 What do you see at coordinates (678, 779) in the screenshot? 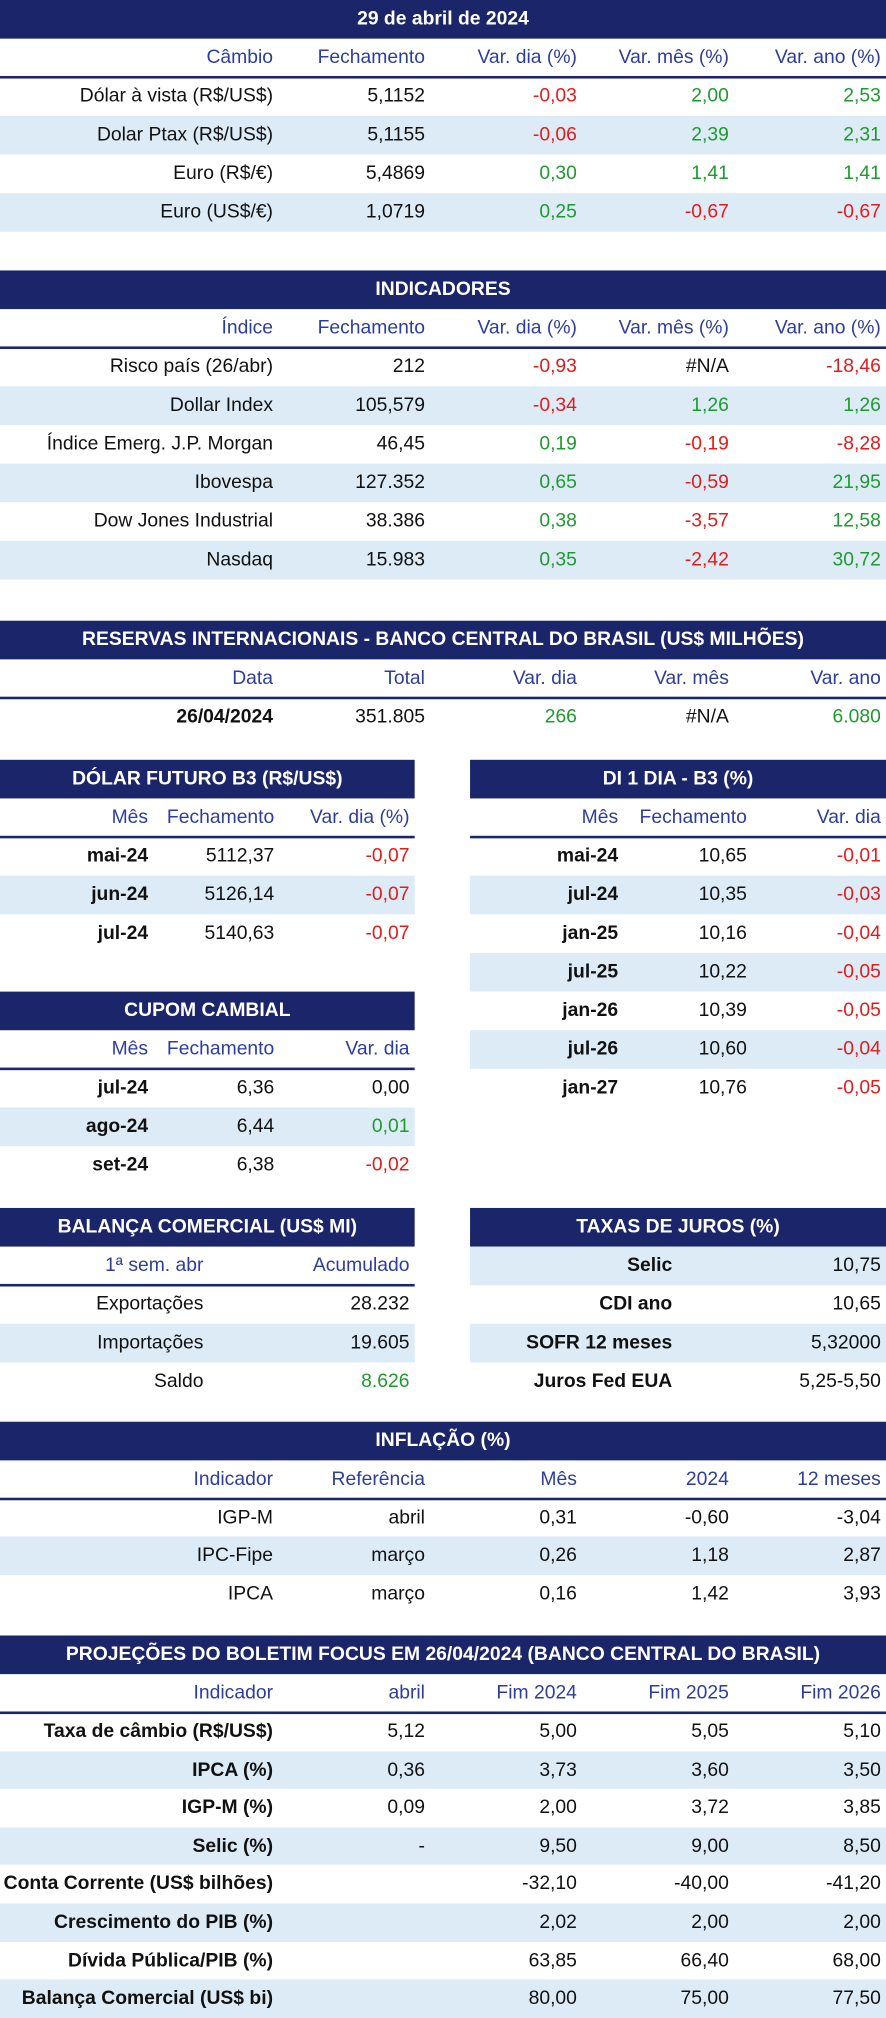
I see `section-title: DI 1 DIA - B3 (%)` at bounding box center [678, 779].